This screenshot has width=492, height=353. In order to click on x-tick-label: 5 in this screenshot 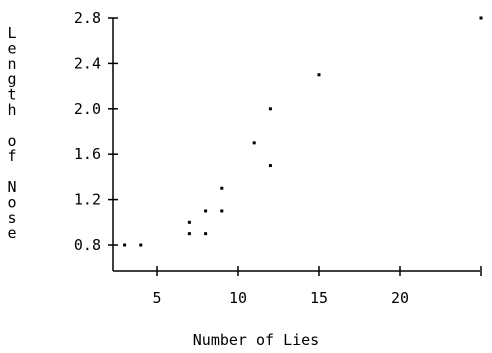, I will do `click(156, 298)`.